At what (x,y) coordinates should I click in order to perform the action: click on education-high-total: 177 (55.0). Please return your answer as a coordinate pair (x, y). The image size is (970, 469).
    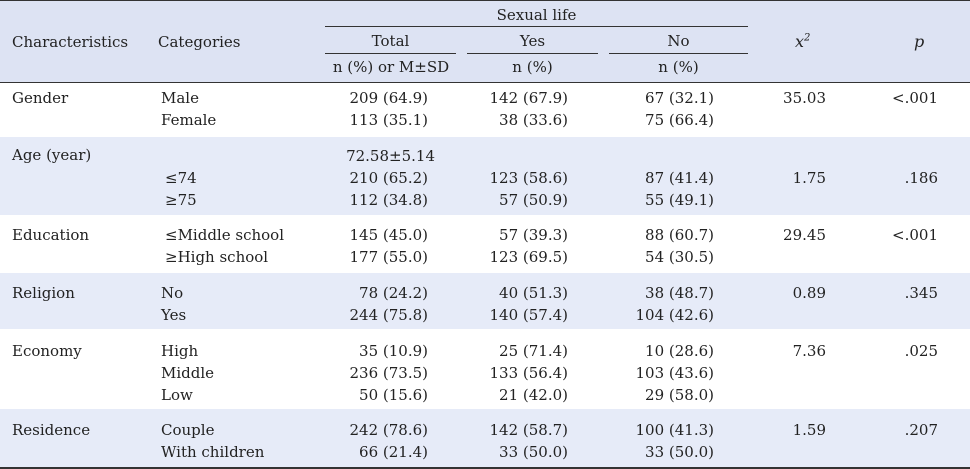
    Looking at the image, I should click on (388, 257).